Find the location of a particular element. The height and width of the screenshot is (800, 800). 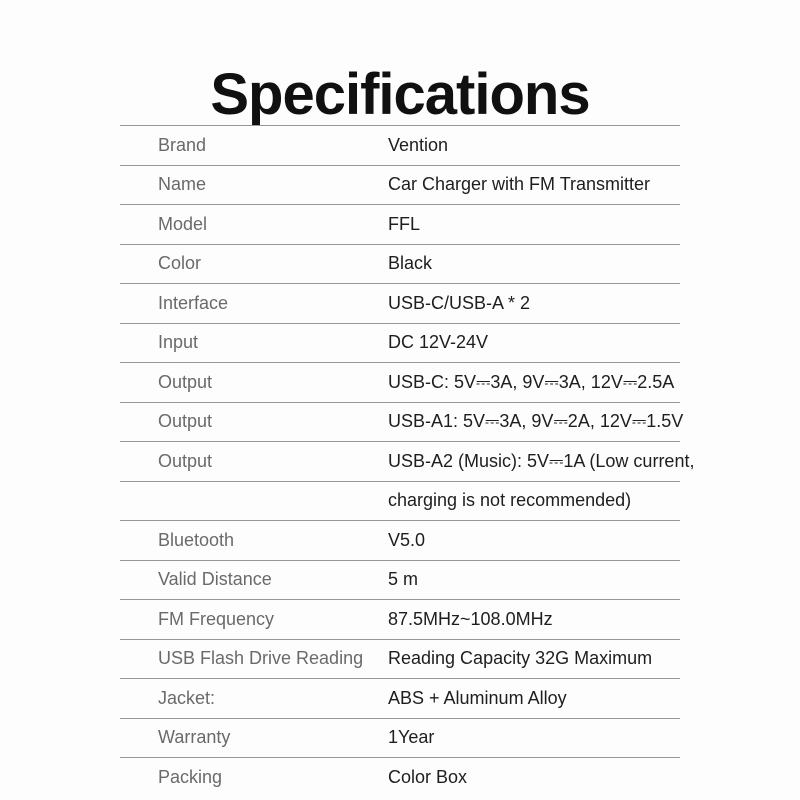

spec-label: Color is located at coordinates (180, 263).